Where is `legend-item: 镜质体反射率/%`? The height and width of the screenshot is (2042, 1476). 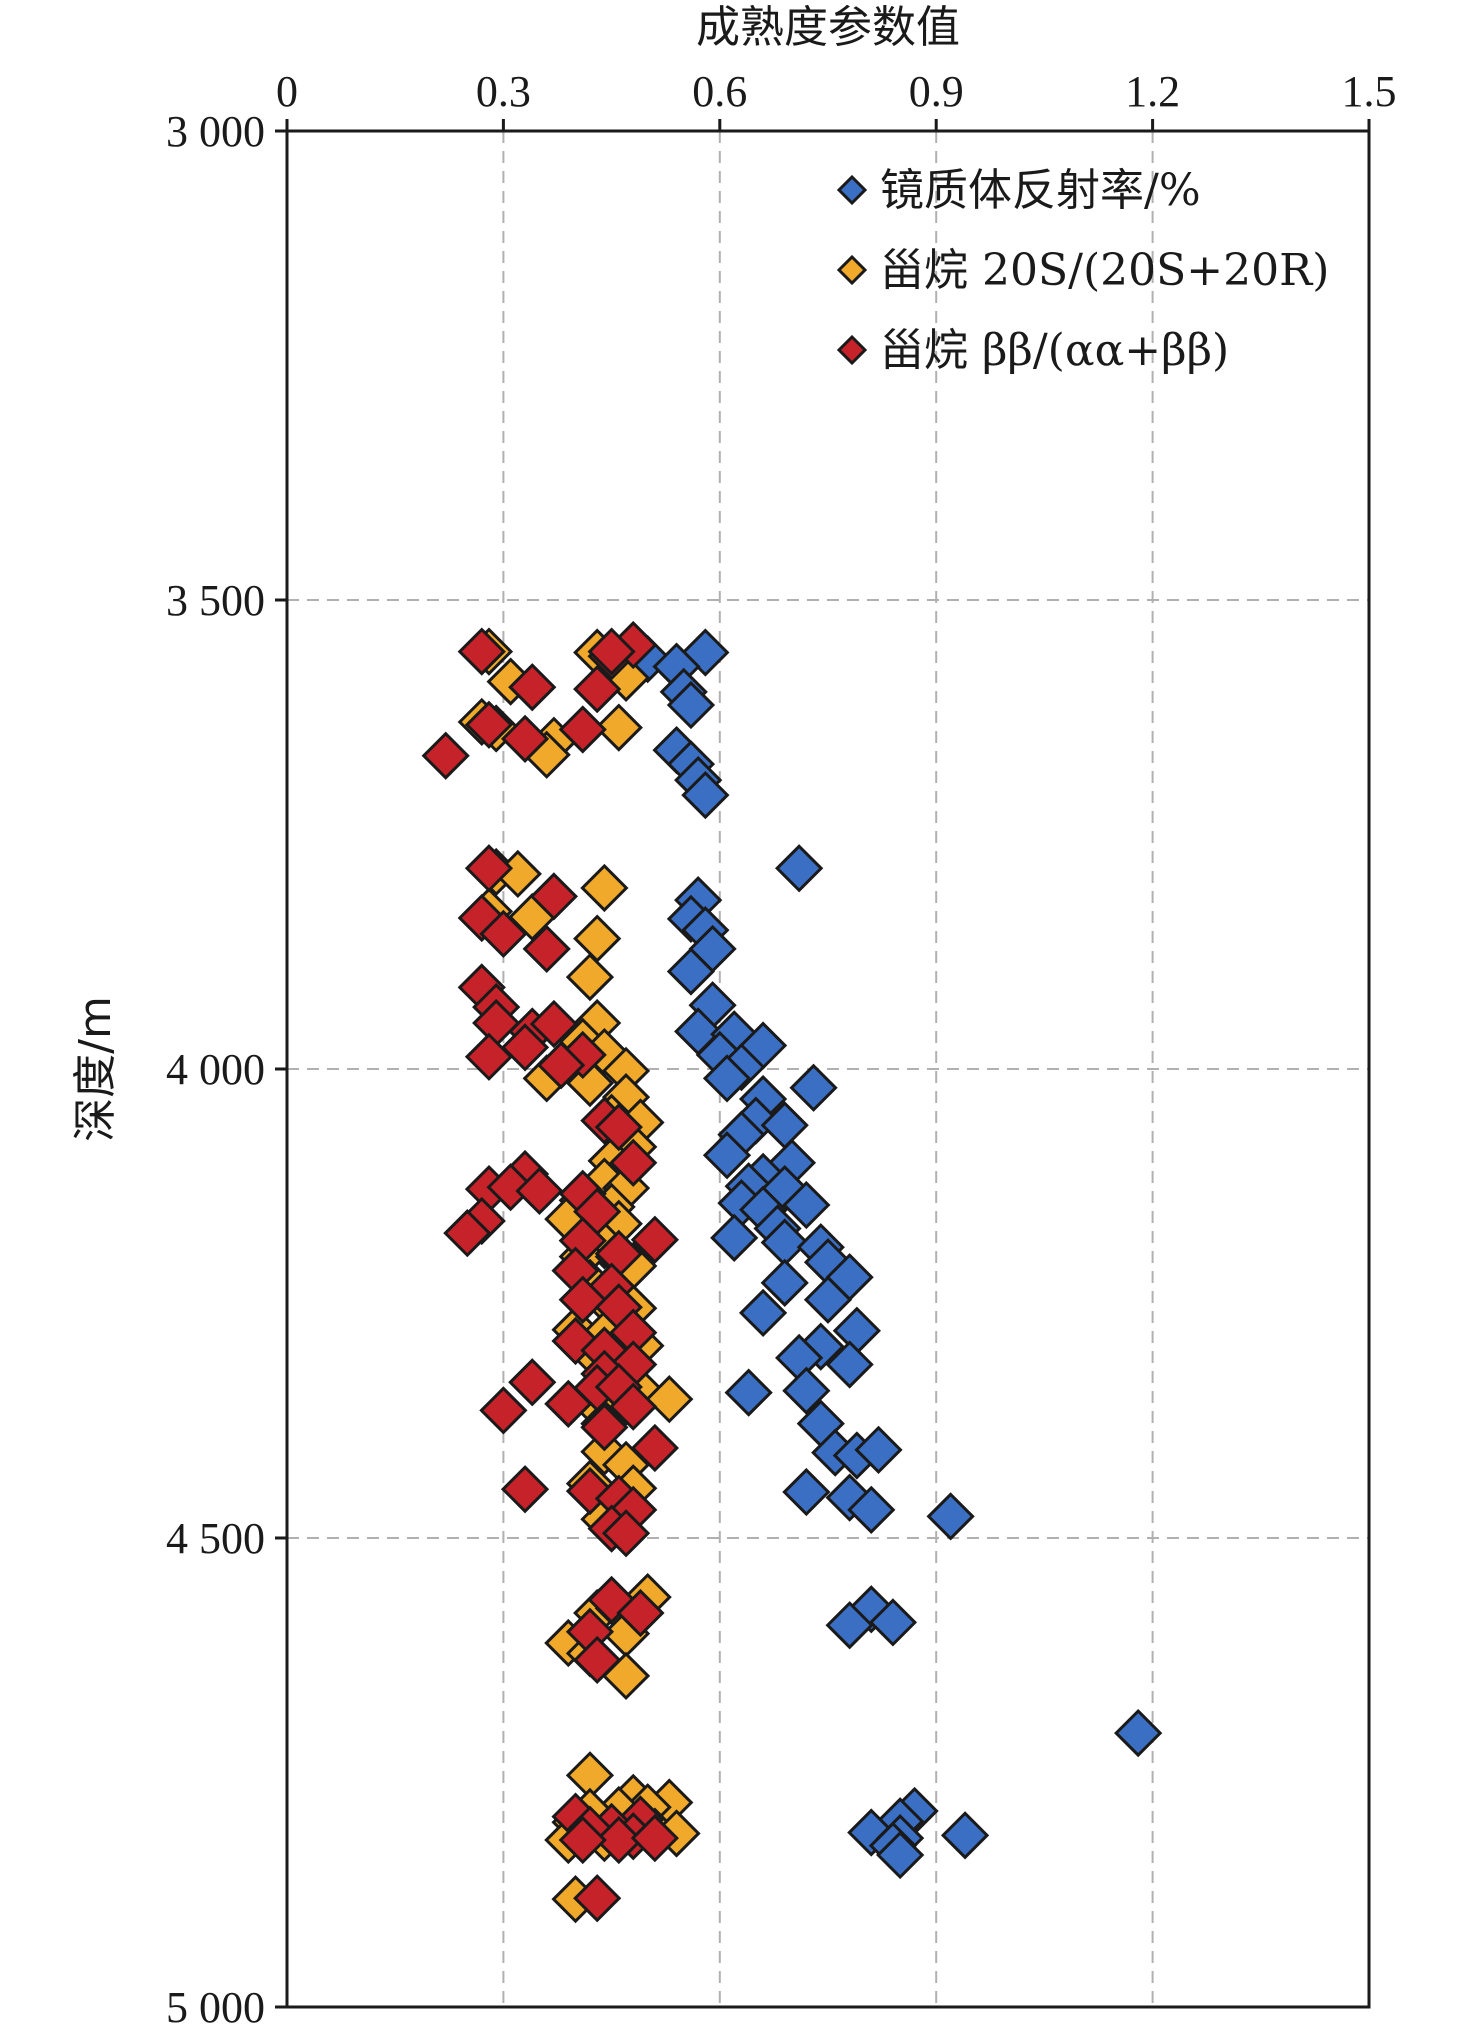 legend-item: 镜质体反射率/% is located at coordinates (1018, 190).